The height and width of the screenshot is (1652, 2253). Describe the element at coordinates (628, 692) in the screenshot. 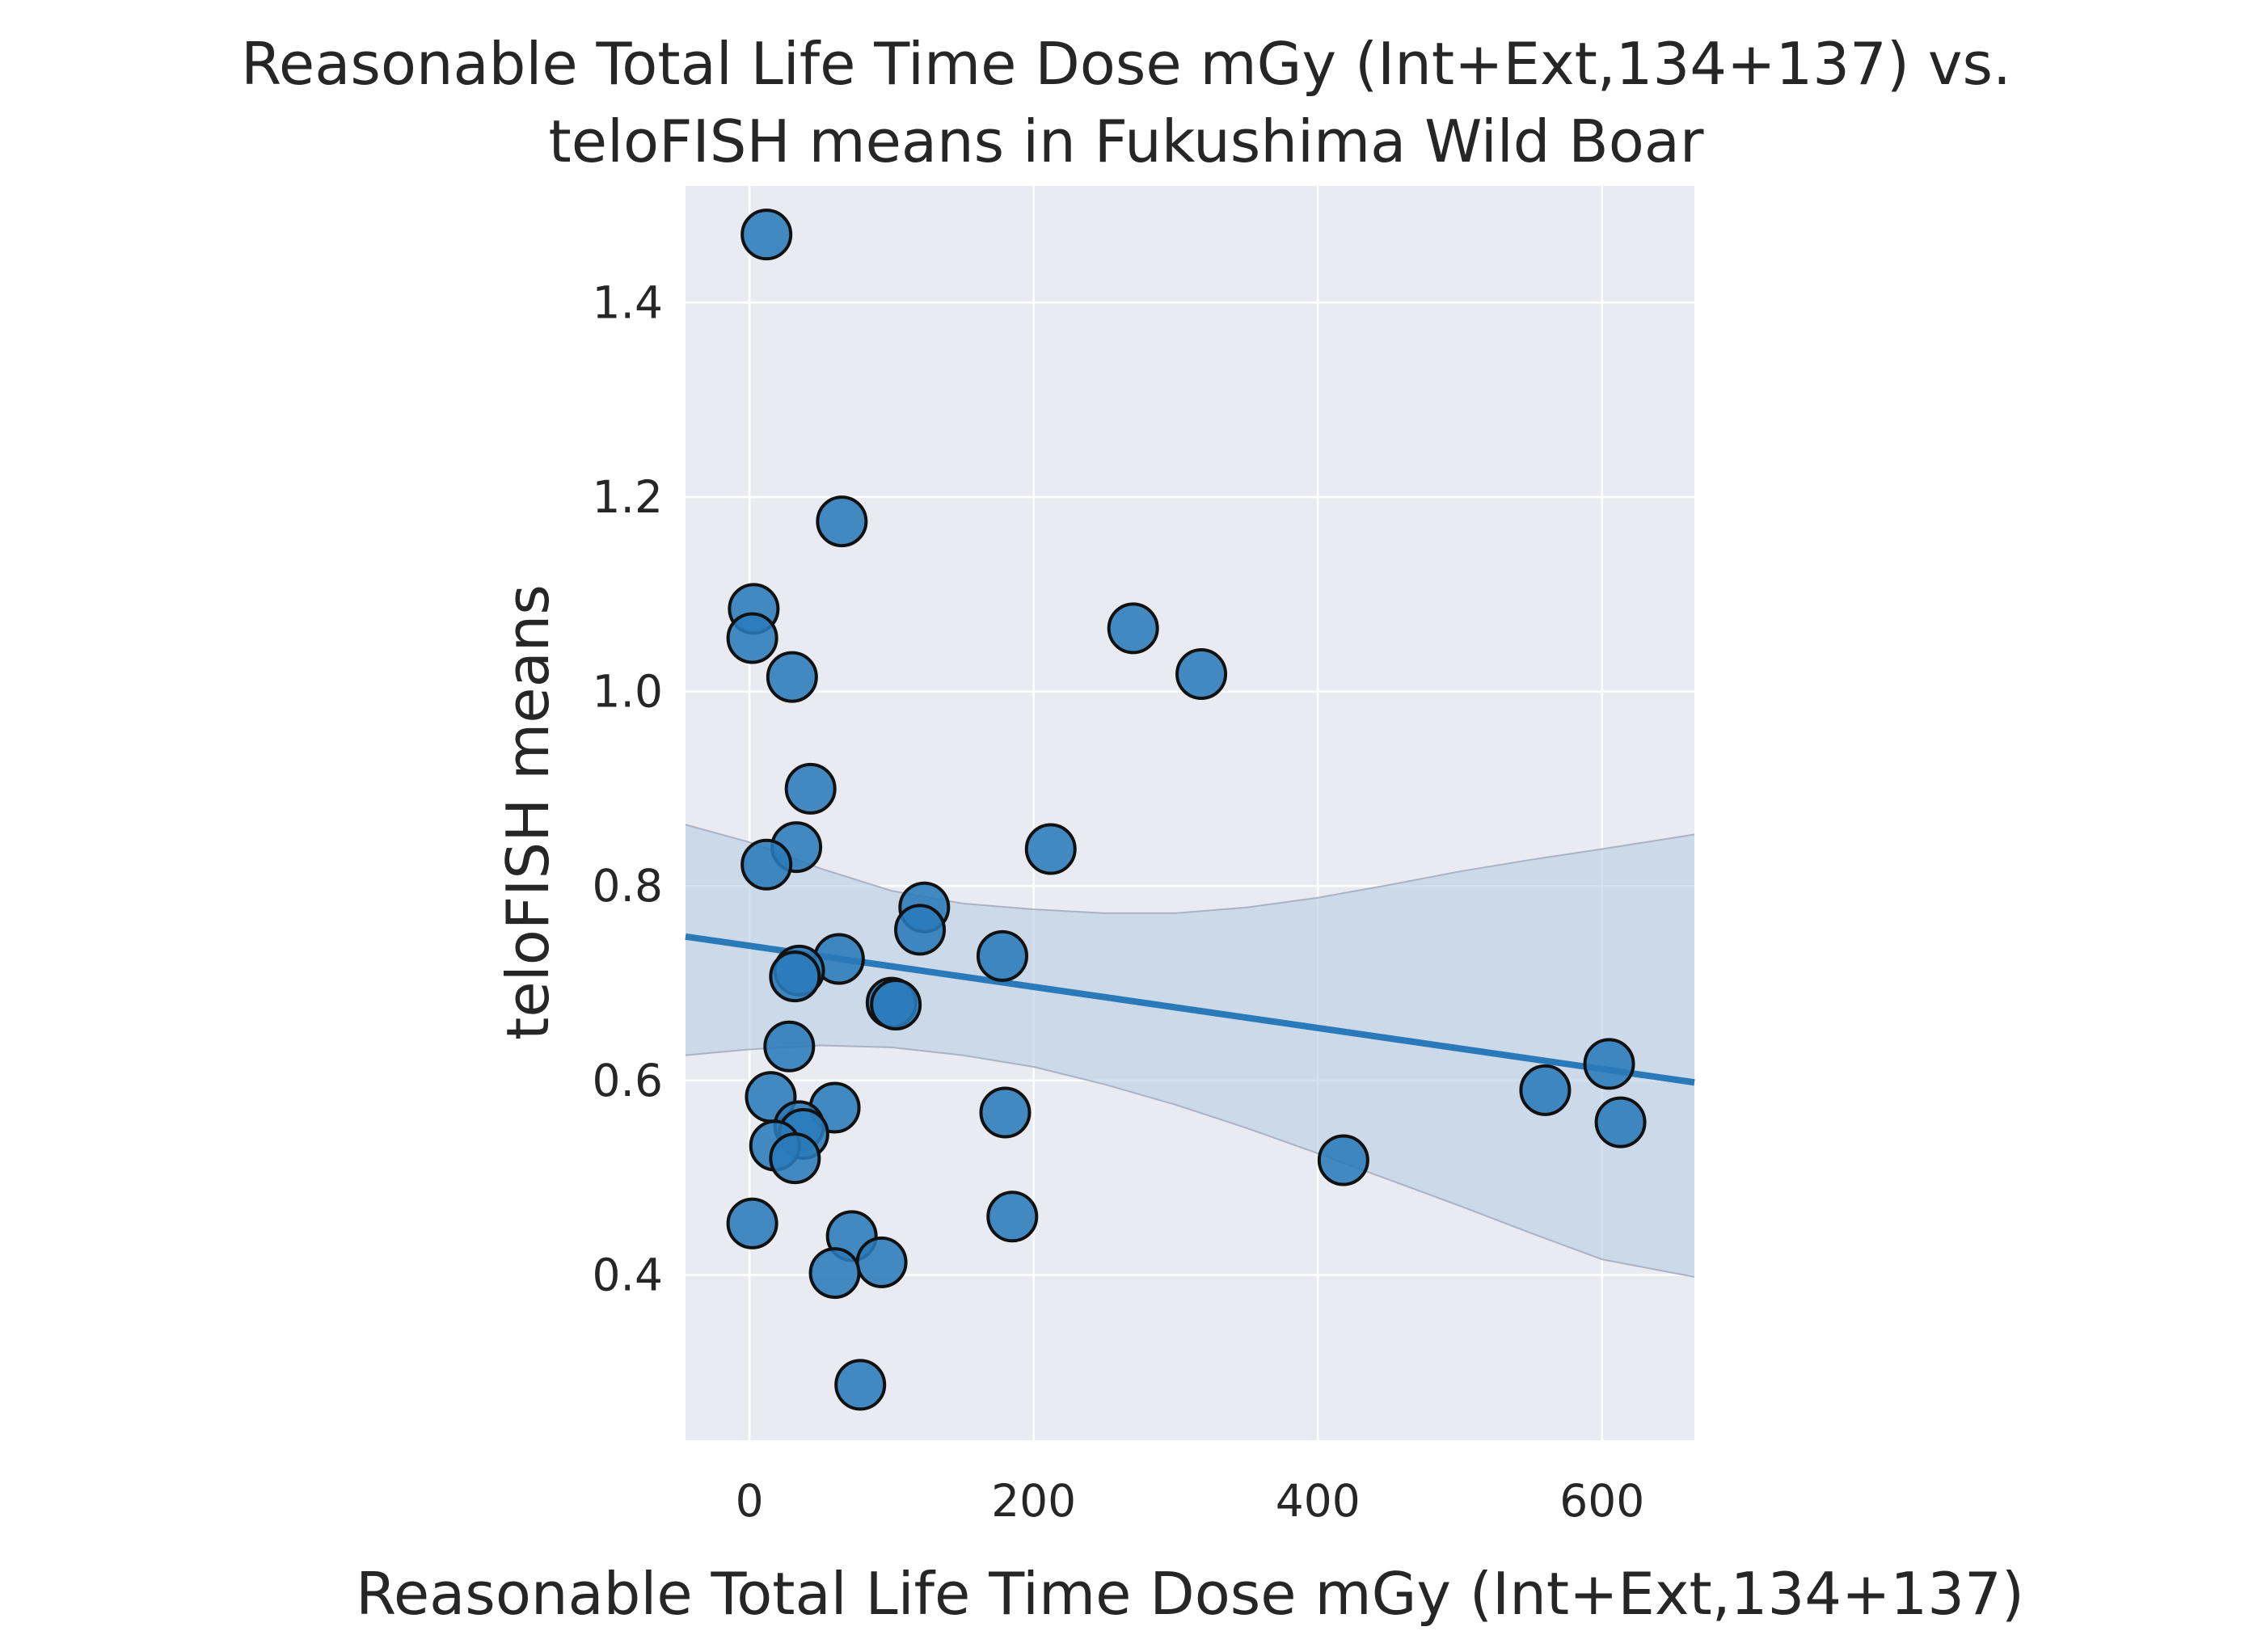

I see `y-tick-label: 1.0` at that location.